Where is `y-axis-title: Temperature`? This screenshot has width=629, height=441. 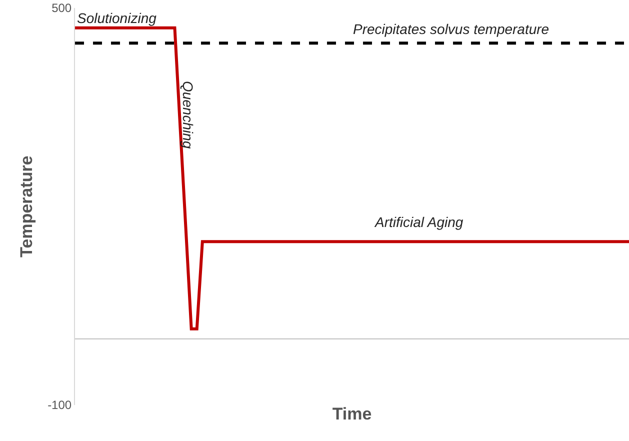
y-axis-title: Temperature is located at coordinates (26, 207).